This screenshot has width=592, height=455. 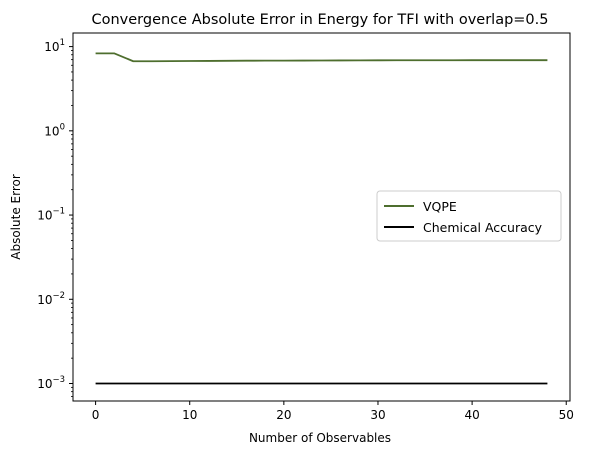 What do you see at coordinates (471, 415) in the screenshot?
I see `x-tick-label: 40` at bounding box center [471, 415].